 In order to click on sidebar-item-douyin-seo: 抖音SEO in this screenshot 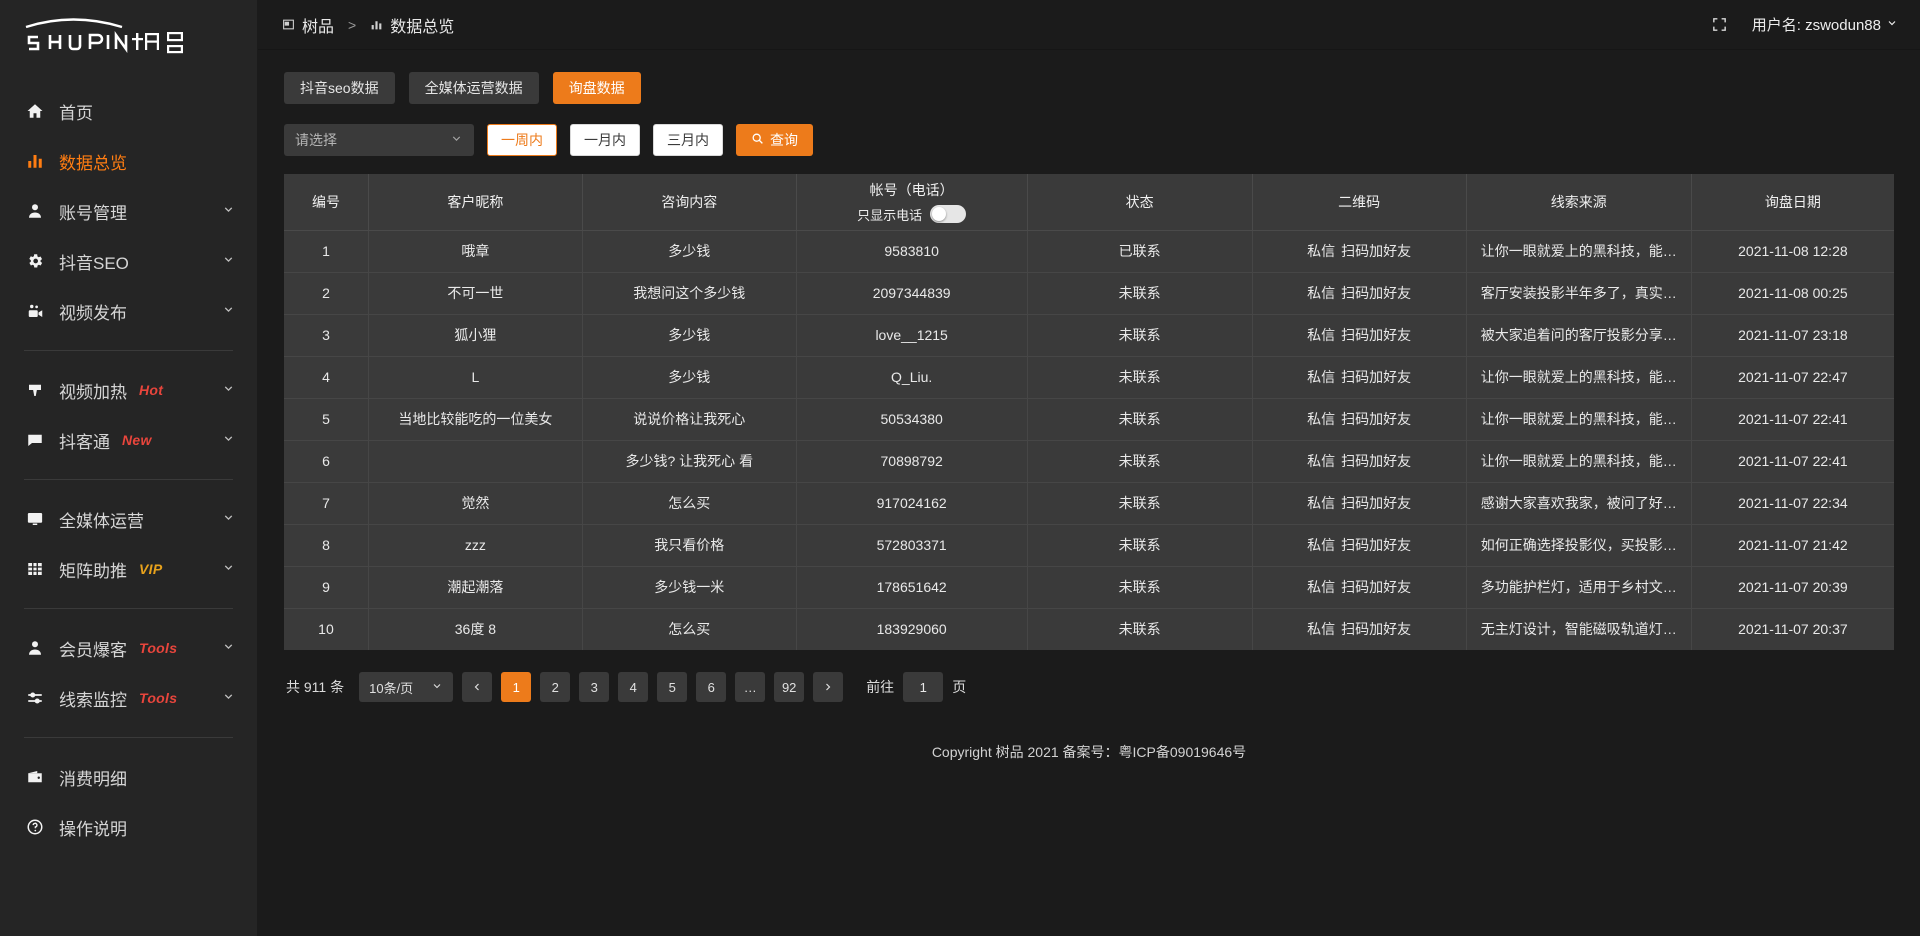, I will do `click(128, 261)`.